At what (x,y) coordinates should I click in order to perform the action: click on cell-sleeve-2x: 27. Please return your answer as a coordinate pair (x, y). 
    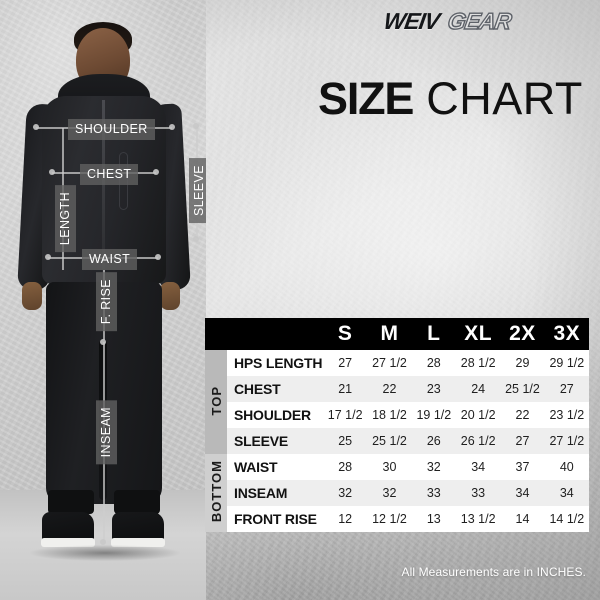
    Looking at the image, I should click on (522, 441).